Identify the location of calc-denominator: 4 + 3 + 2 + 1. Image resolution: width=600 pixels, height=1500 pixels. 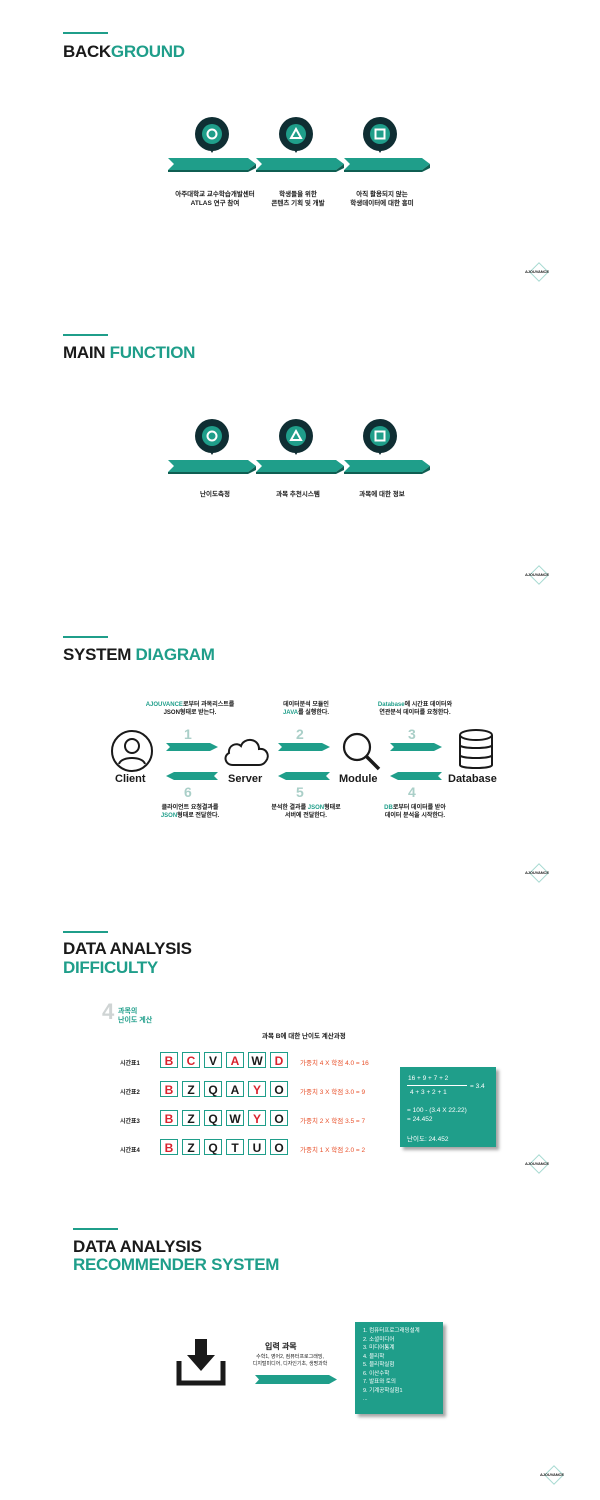
(428, 1092).